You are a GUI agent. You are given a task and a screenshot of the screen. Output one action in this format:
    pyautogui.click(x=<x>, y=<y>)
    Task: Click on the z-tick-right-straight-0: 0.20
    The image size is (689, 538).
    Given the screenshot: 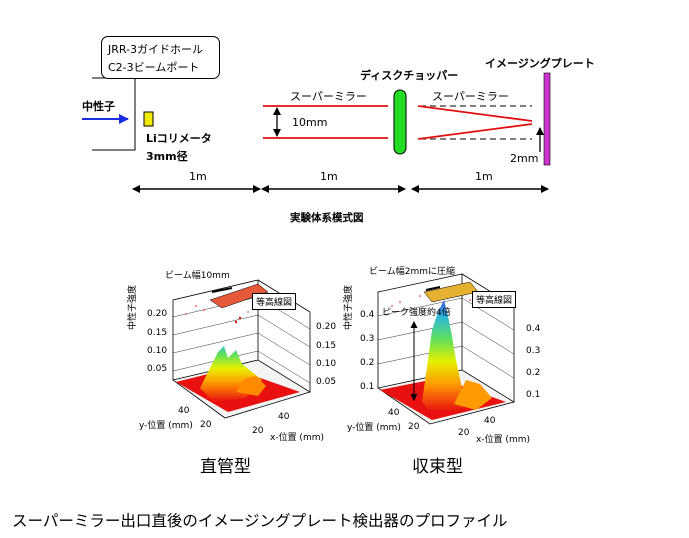 What is the action you would take?
    pyautogui.click(x=326, y=327)
    